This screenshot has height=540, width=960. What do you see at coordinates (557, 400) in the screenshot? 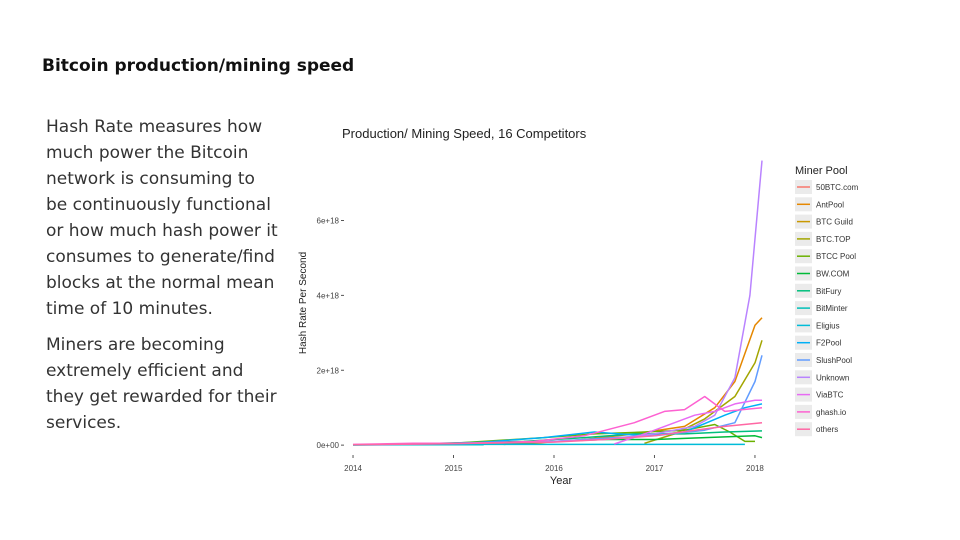
I see `series-line-slushpool` at bounding box center [557, 400].